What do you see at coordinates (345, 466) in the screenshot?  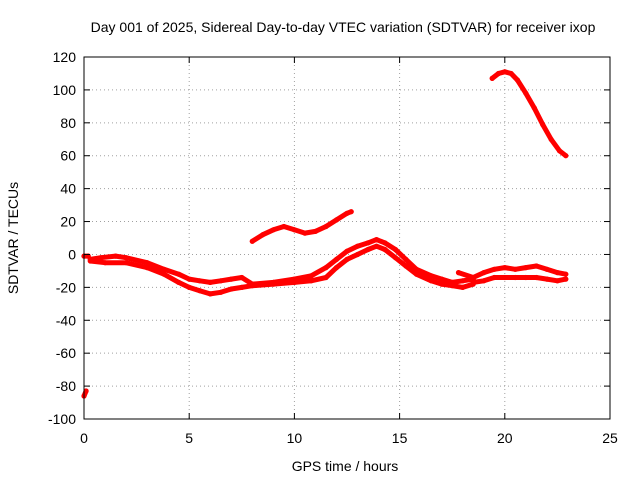 I see `x-axis-title: GPS time / hours` at bounding box center [345, 466].